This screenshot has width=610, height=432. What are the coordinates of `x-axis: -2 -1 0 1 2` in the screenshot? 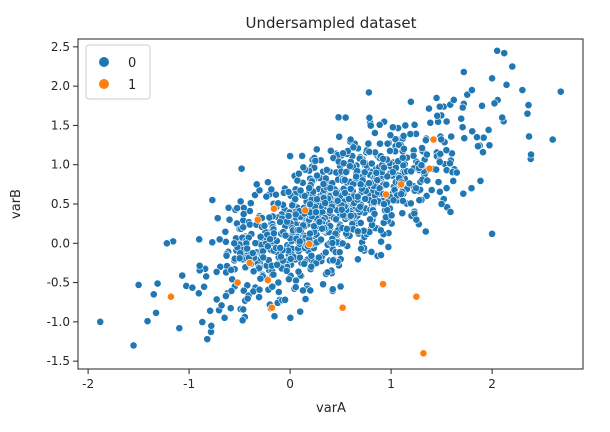 It's located at (289, 380).